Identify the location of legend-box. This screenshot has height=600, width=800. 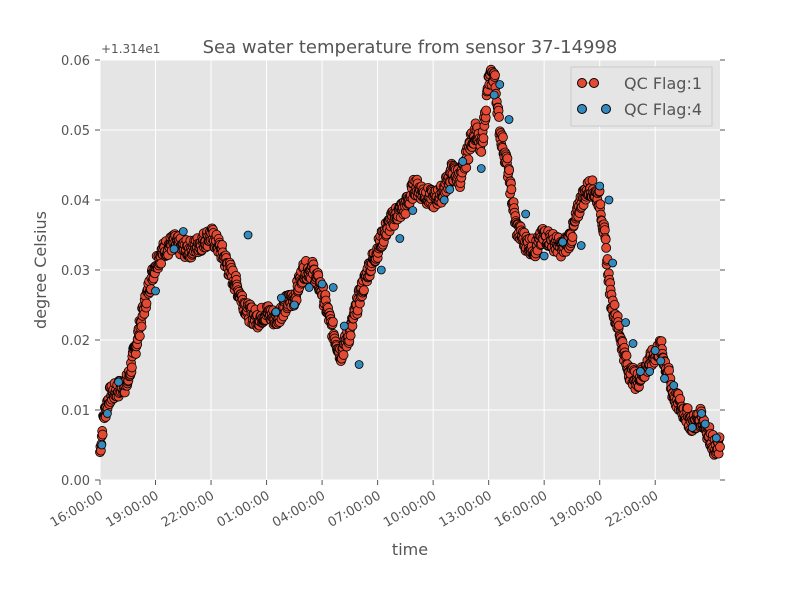
(641, 96).